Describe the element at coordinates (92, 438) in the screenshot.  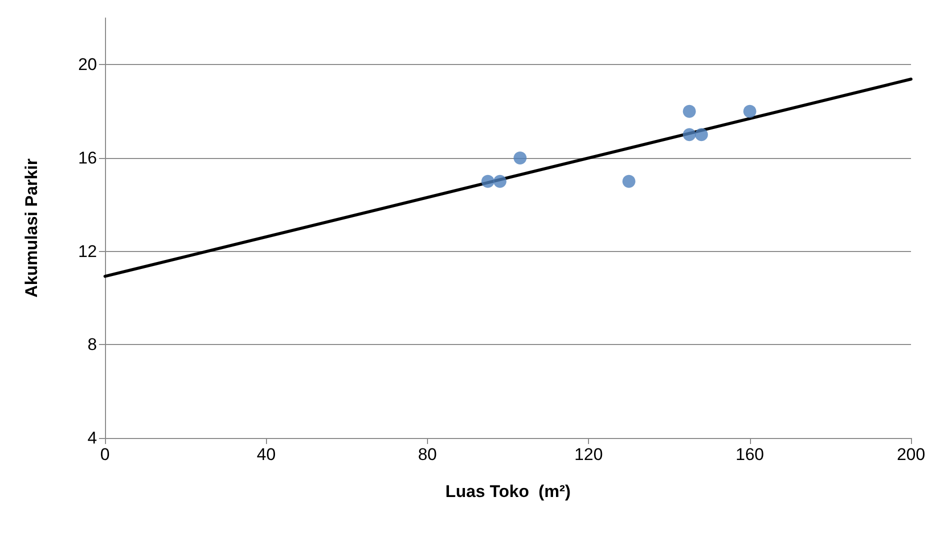
I see `y-tick-label: 4` at that location.